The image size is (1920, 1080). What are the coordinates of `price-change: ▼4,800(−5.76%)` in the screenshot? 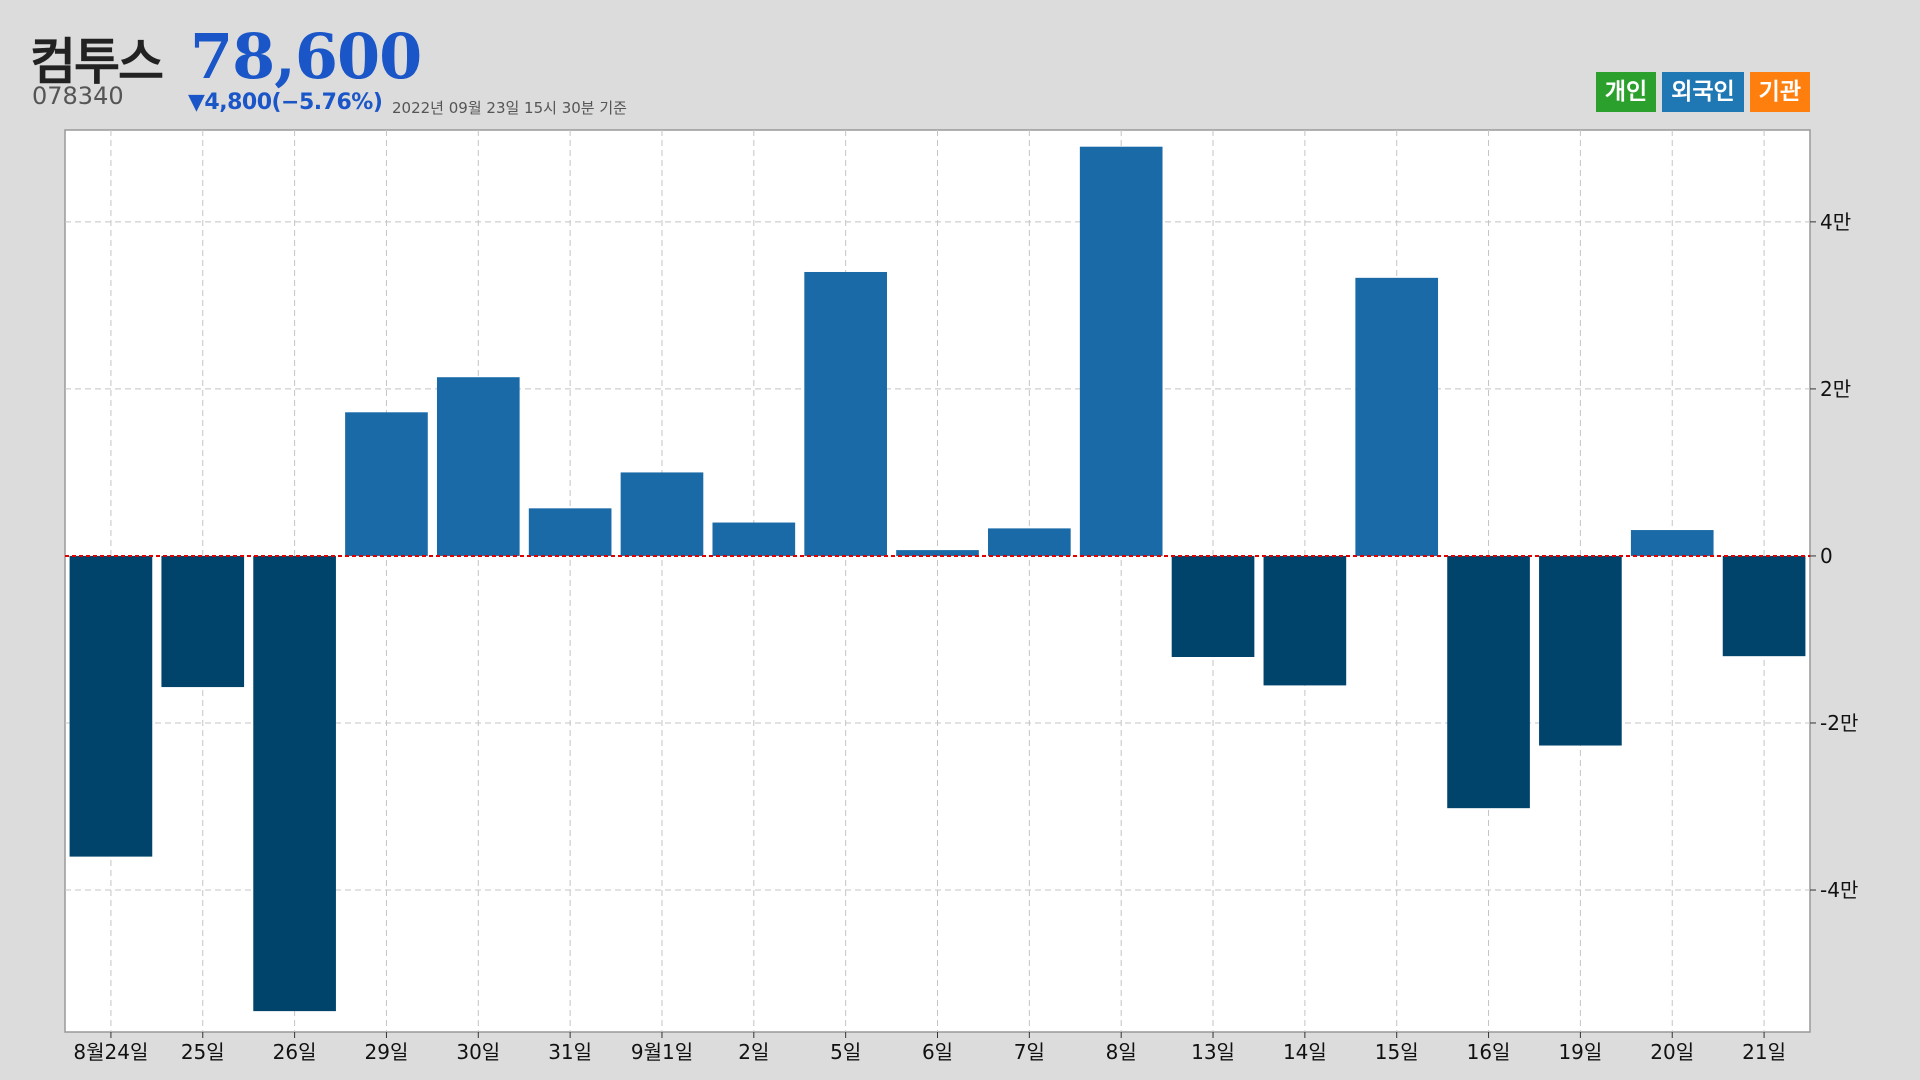 It's located at (285, 102).